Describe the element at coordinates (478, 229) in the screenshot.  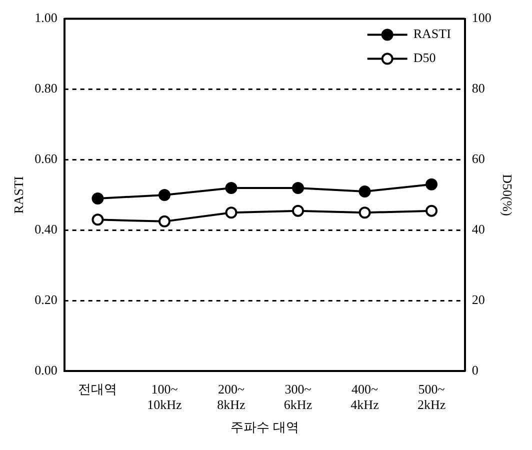
I see `y2-tick-label: 40` at that location.